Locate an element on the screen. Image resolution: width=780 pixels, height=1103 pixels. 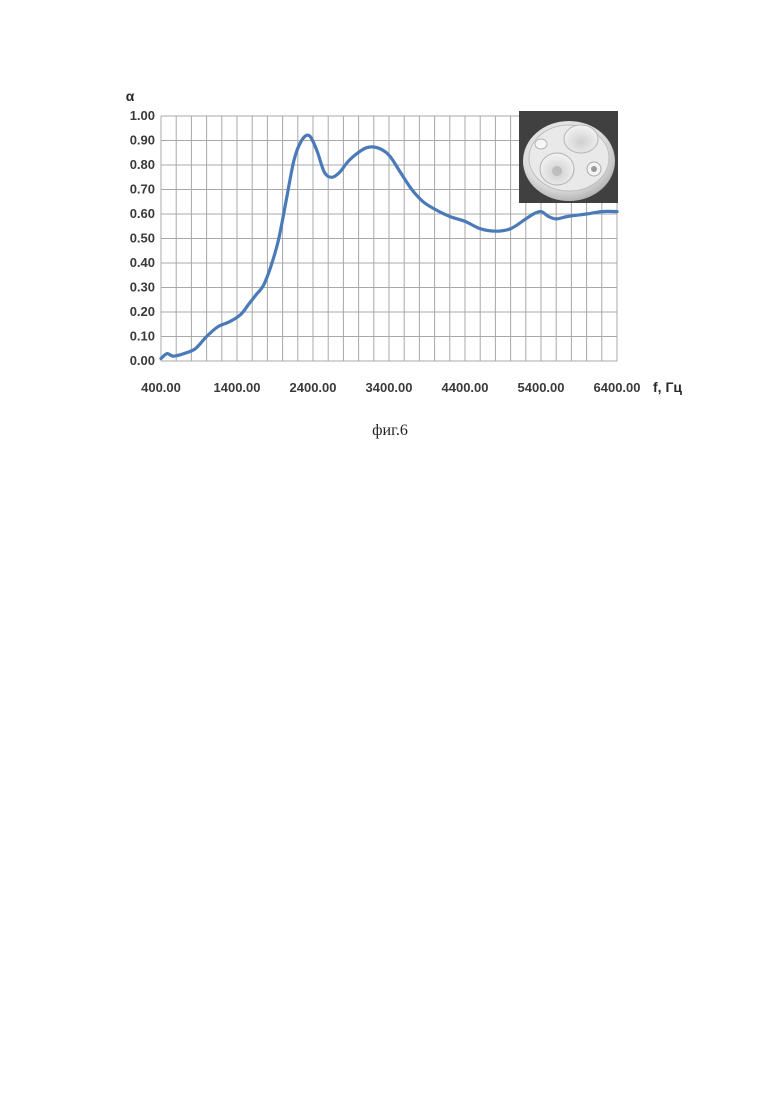
y-tick-label: 0.30 is located at coordinates (142, 287).